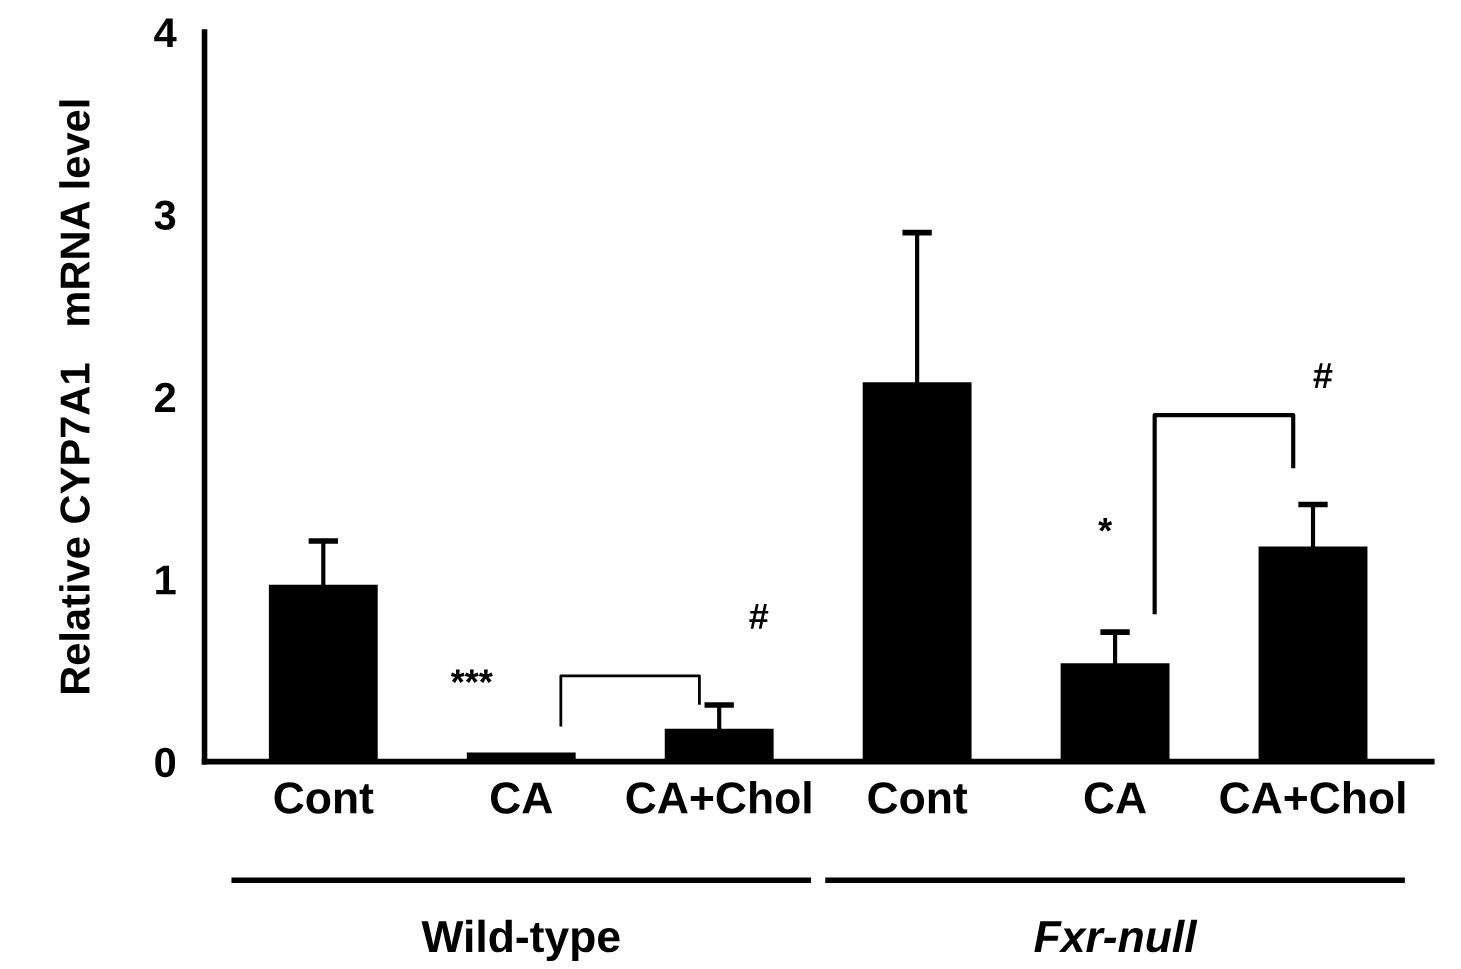 This screenshot has width=1461, height=969. What do you see at coordinates (165, 397) in the screenshot?
I see `y-tick-label: 2` at bounding box center [165, 397].